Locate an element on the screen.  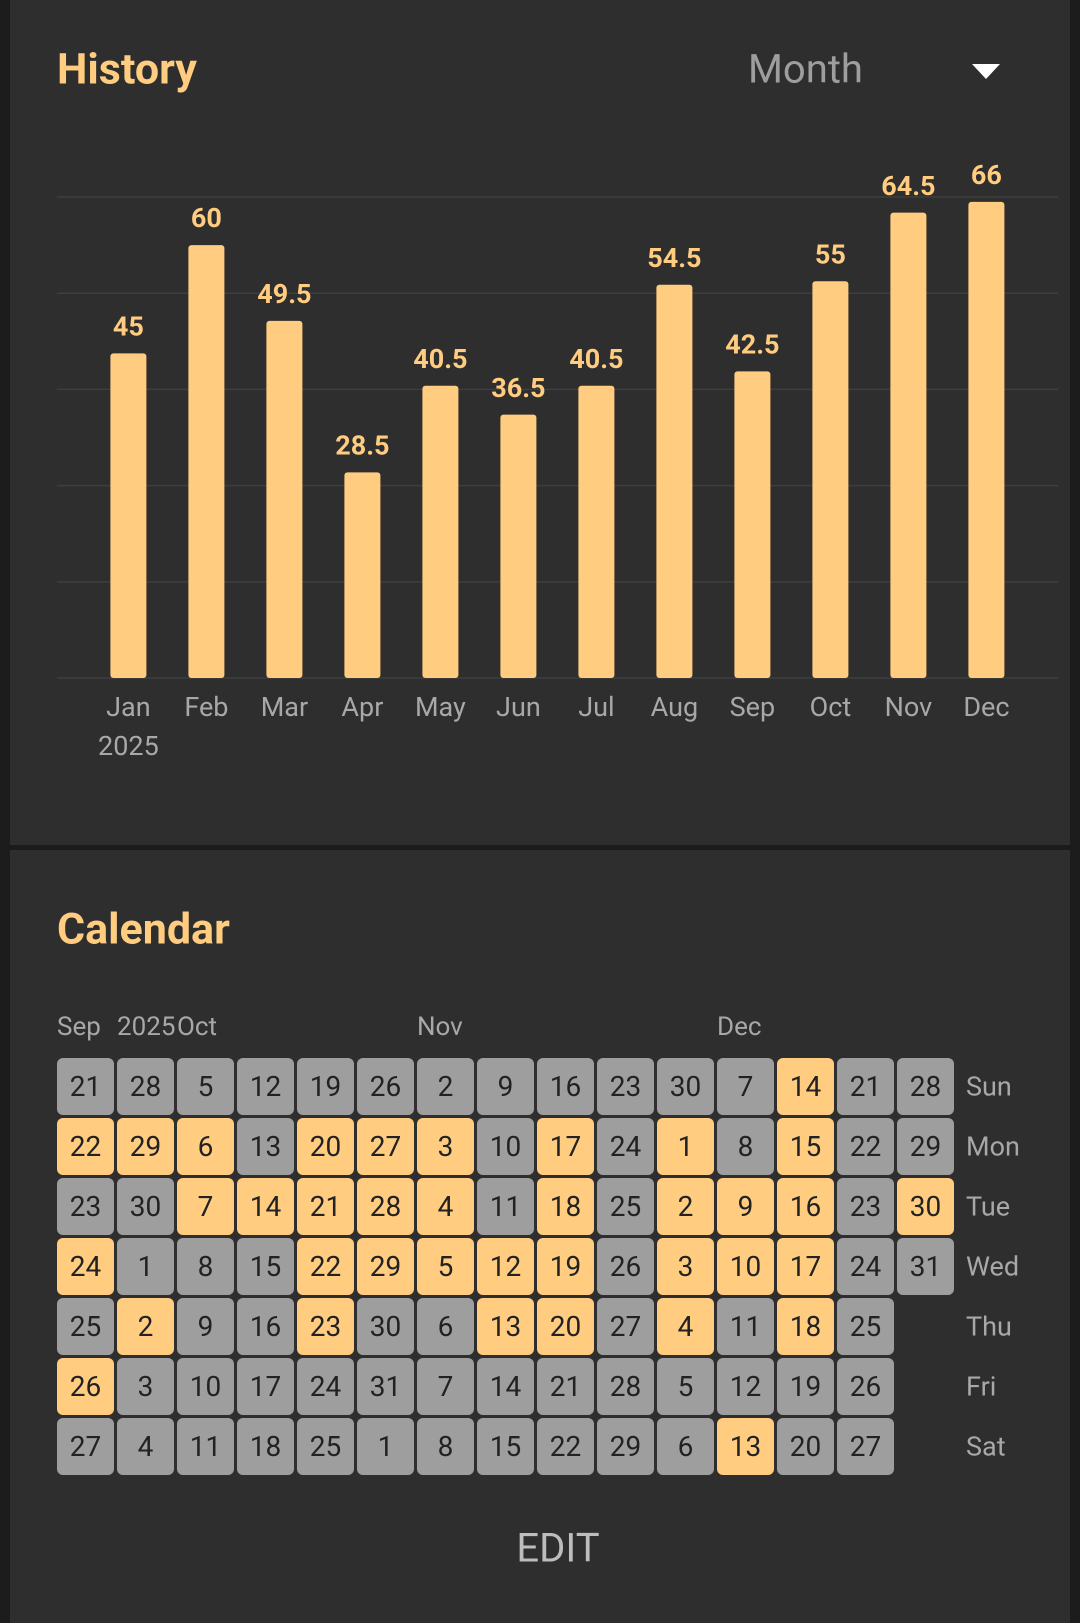
month-label: Oct is located at coordinates (197, 1027).